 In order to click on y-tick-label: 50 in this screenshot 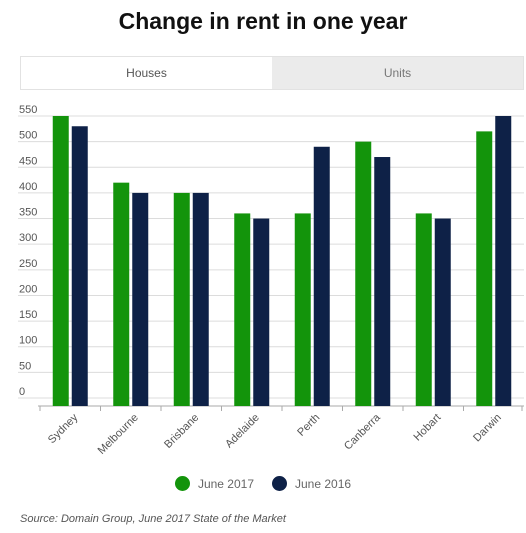, I will do `click(25, 366)`.